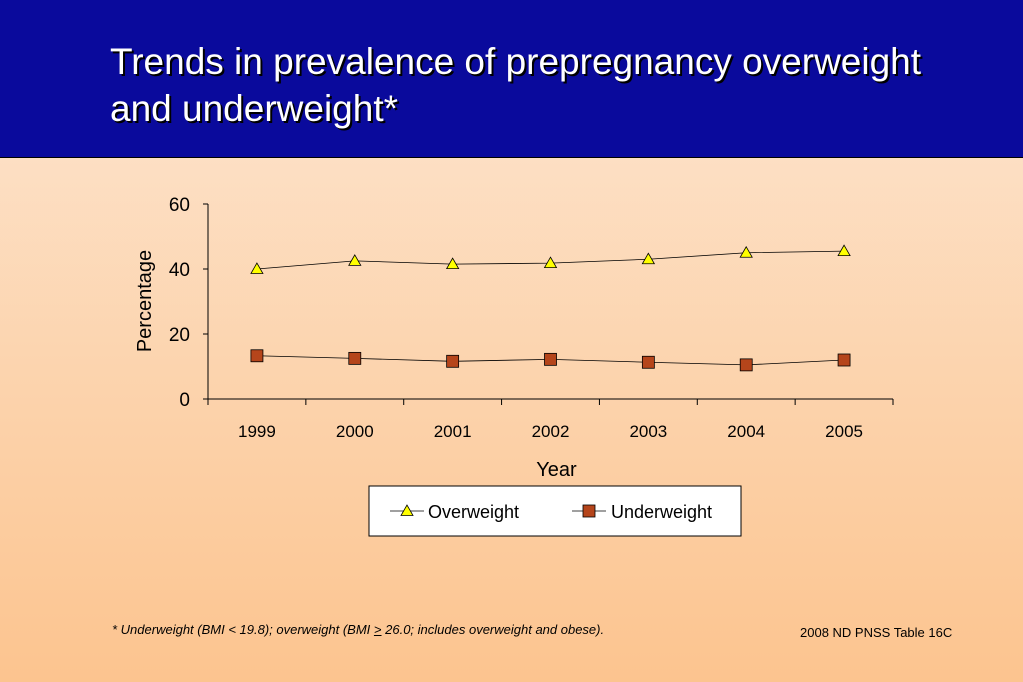  I want to click on footnote-text-2: 26.0; includes overweight and obese)., so click(493, 629).